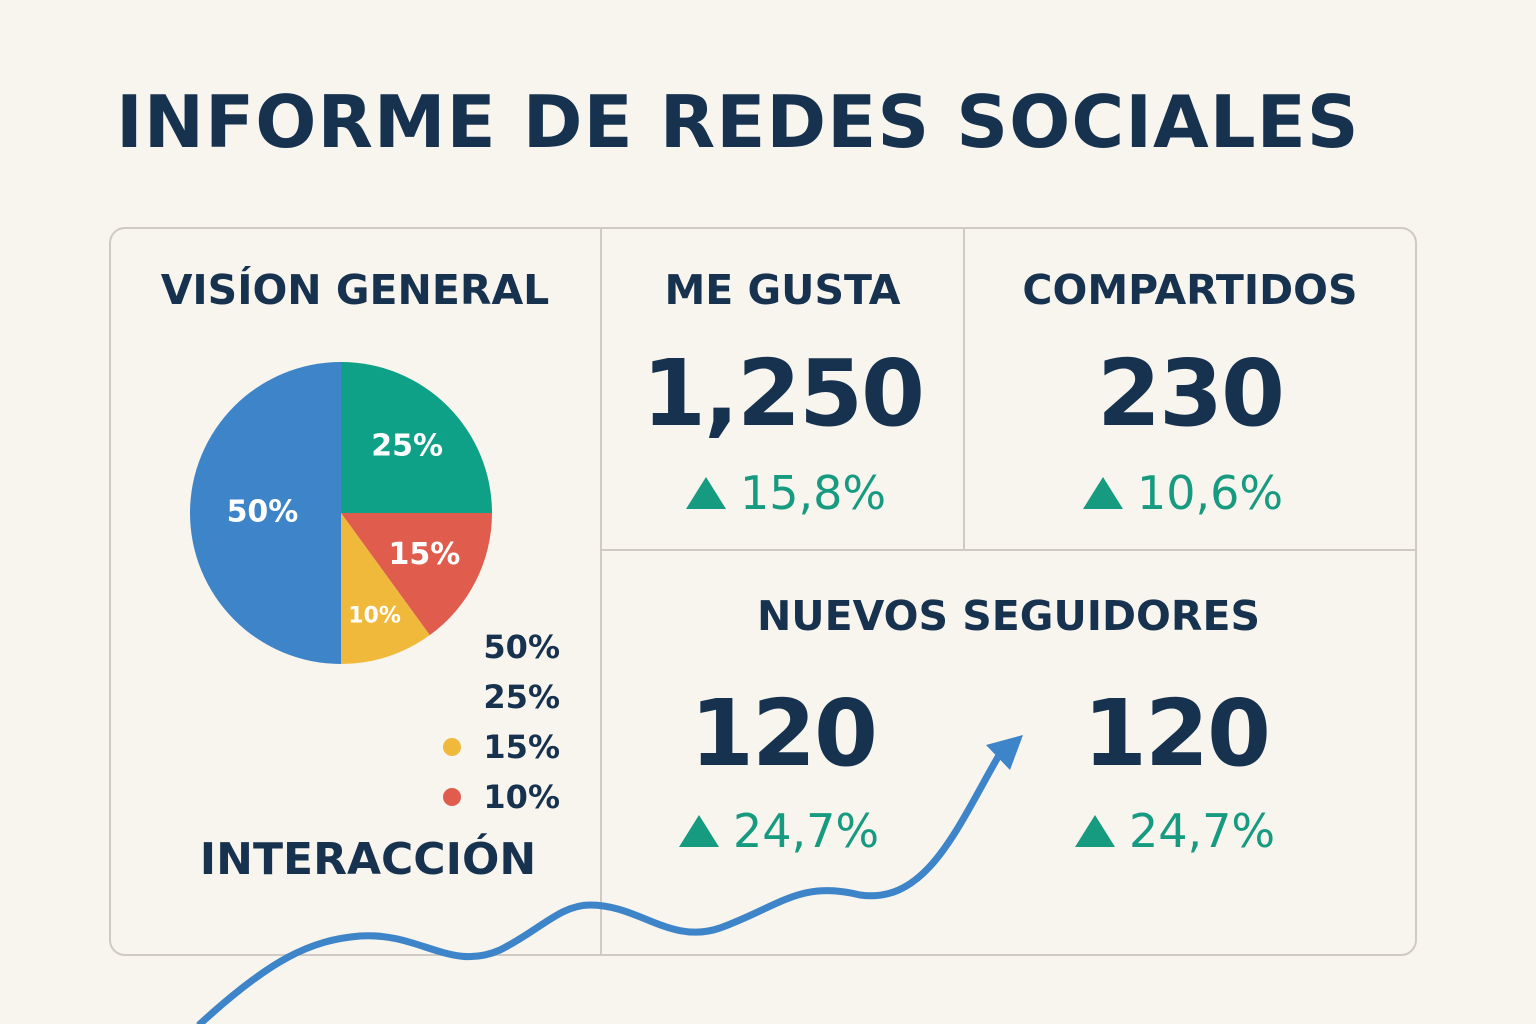  I want to click on followers-title: NUEVOS SEGUIDORES, so click(1008, 616).